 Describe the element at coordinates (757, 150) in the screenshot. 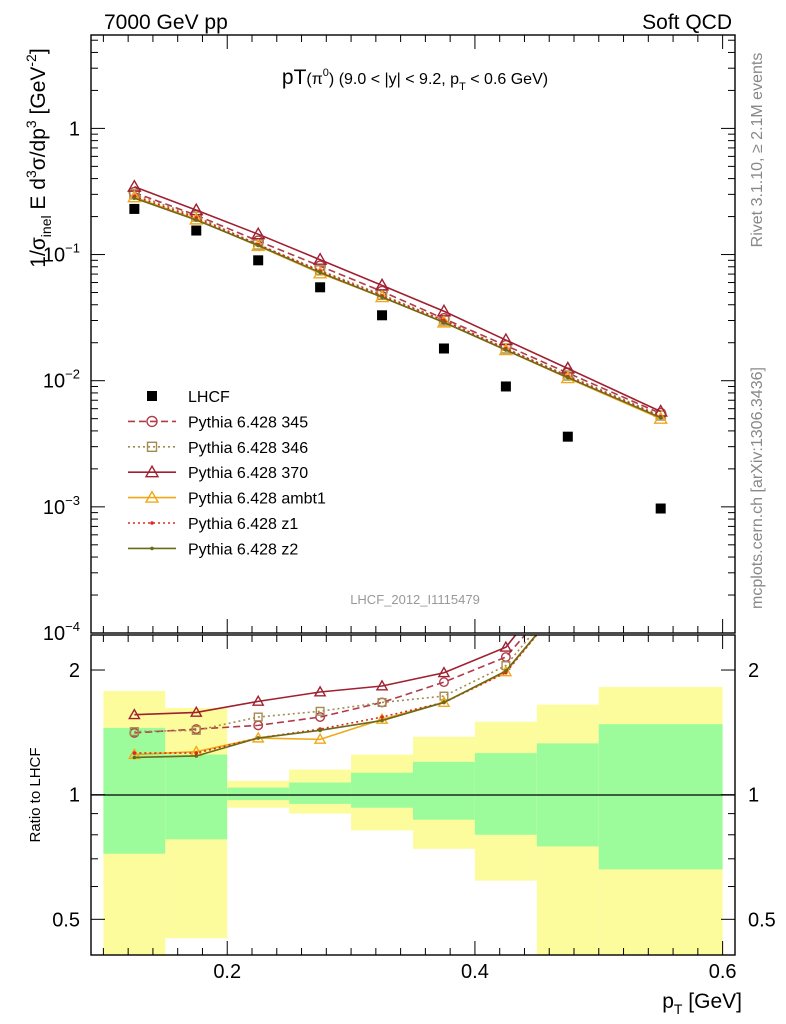

I see `rivet-version-label: Rivet 3.1.10, ≥ 2.1M events` at that location.